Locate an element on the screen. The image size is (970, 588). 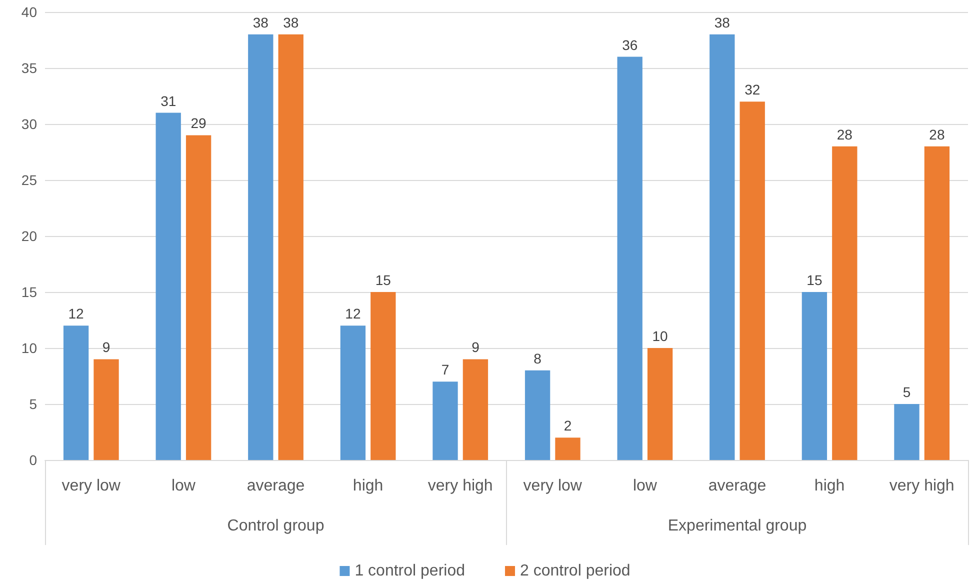
y-tick-label: 5 is located at coordinates (33, 404).